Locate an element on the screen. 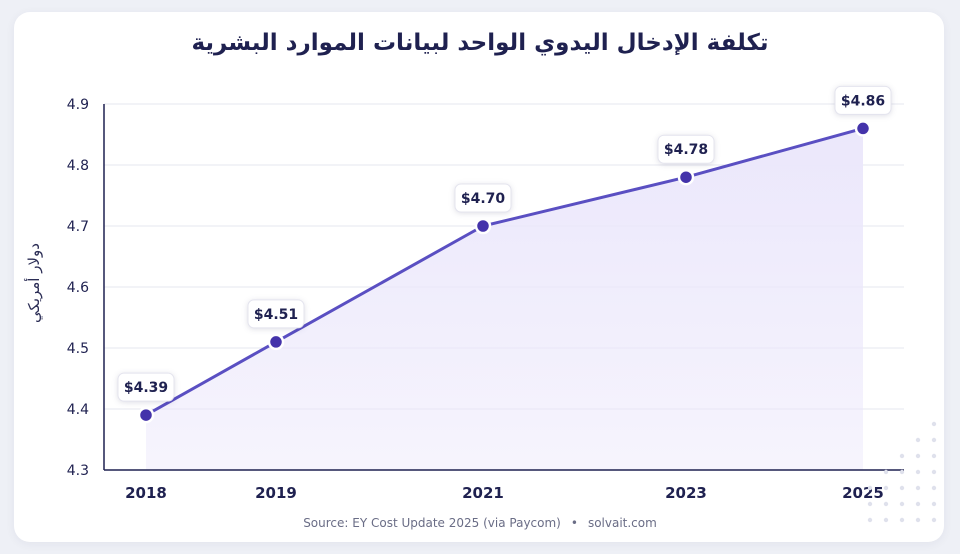 The image size is (960, 554). decorative-dots is located at coordinates (902, 472).